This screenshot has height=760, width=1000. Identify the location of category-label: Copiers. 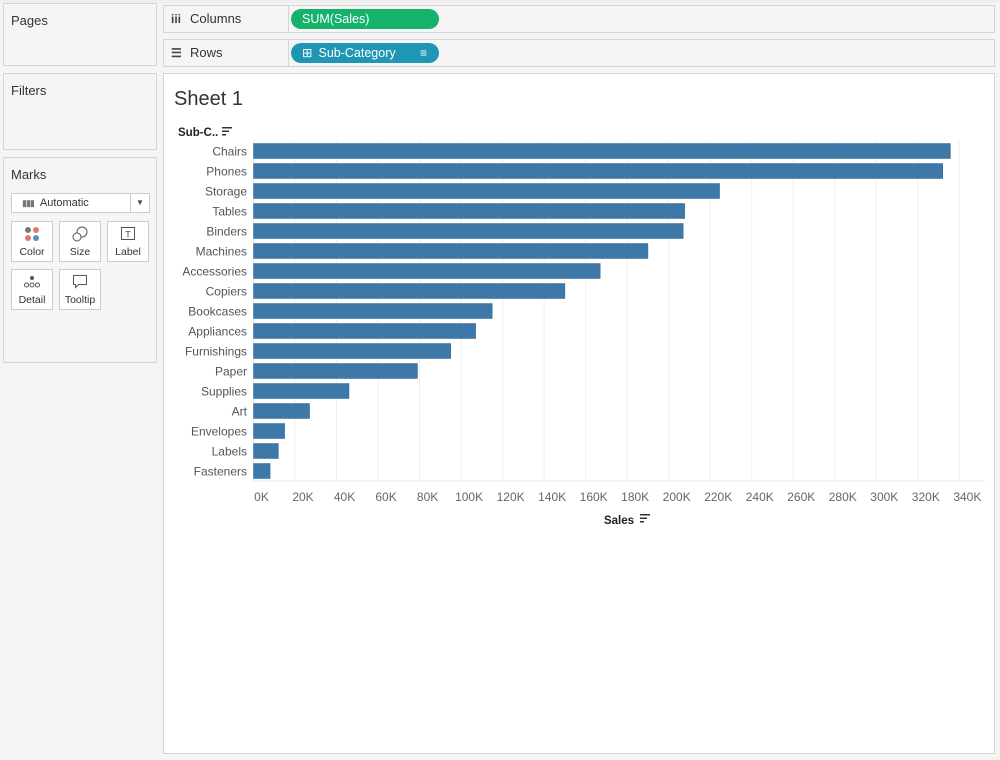
(226, 292).